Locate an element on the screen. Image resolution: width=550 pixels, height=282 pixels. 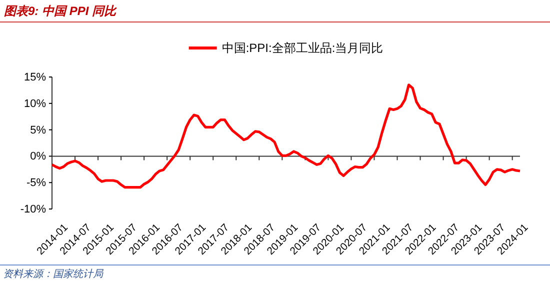
y-tick-label: -5% is located at coordinates (36, 183).